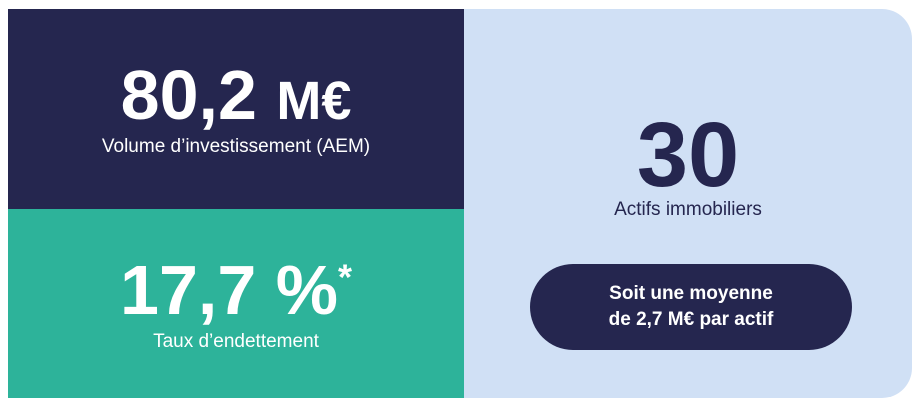 The width and height of the screenshot is (912, 401). What do you see at coordinates (188, 95) in the screenshot?
I see `number: 80,2` at bounding box center [188, 95].